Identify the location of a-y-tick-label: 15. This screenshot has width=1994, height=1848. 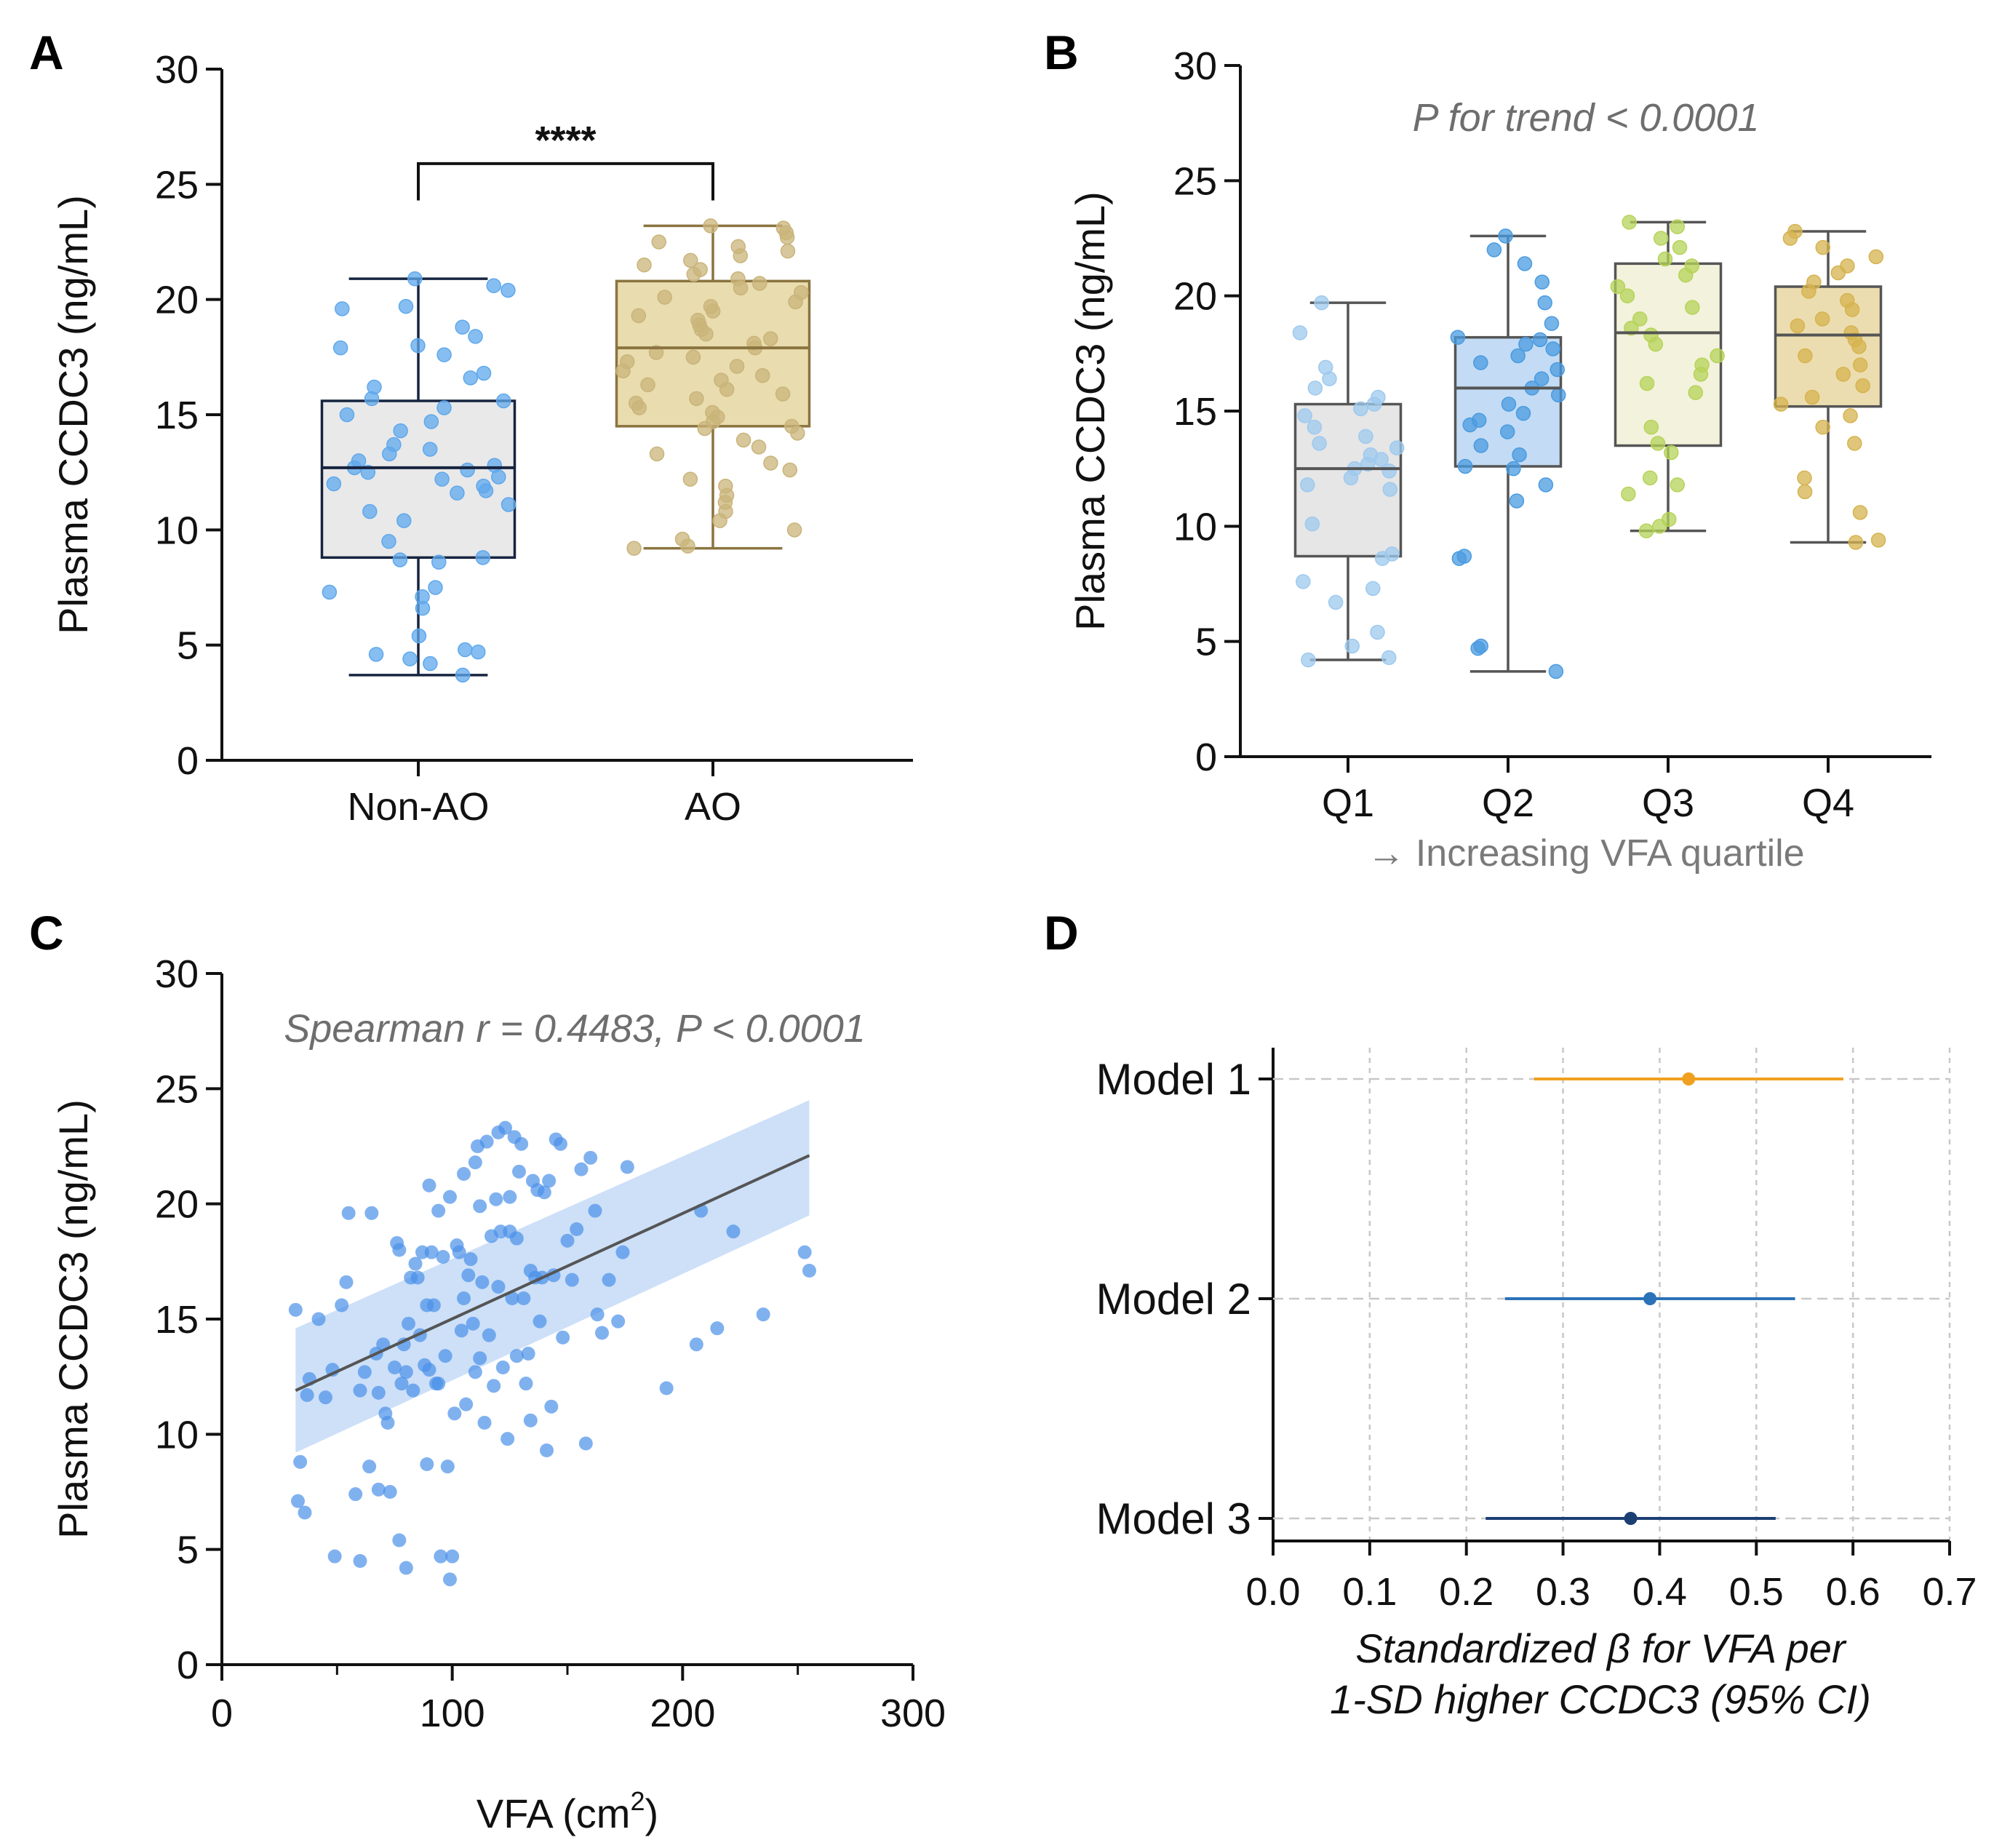
(177, 415).